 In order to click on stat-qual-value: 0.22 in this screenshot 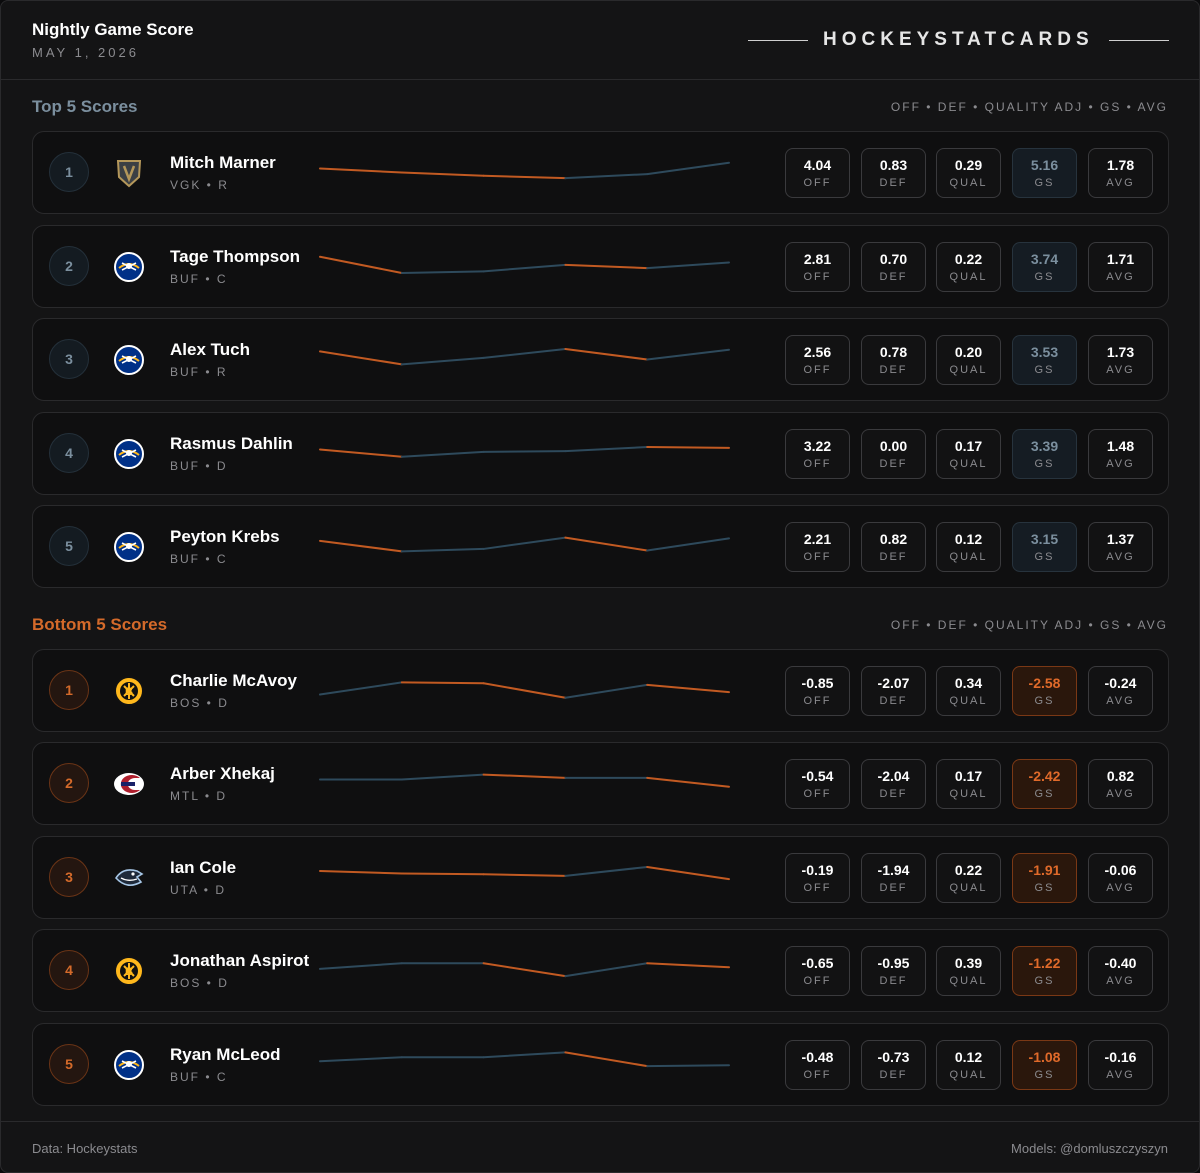, I will do `click(968, 870)`.